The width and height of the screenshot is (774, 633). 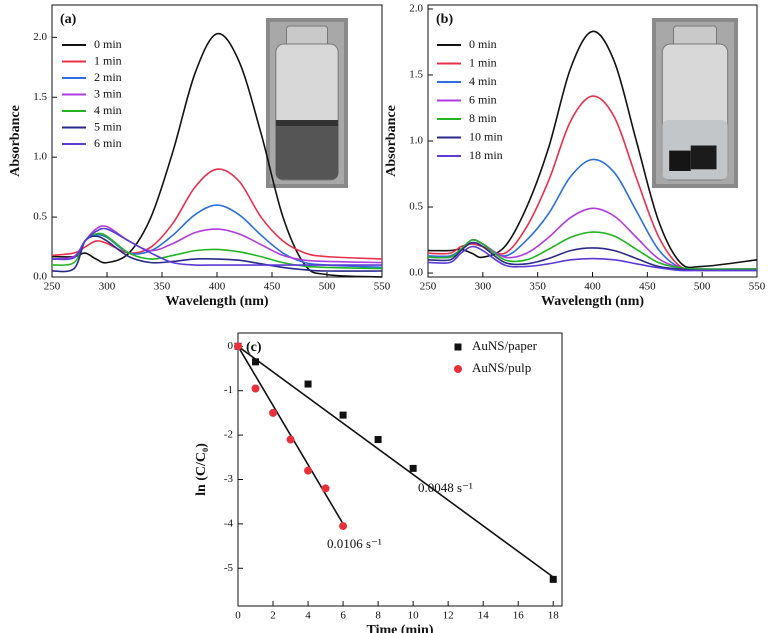 I want to click on legend-label: 18 min, so click(x=486, y=155).